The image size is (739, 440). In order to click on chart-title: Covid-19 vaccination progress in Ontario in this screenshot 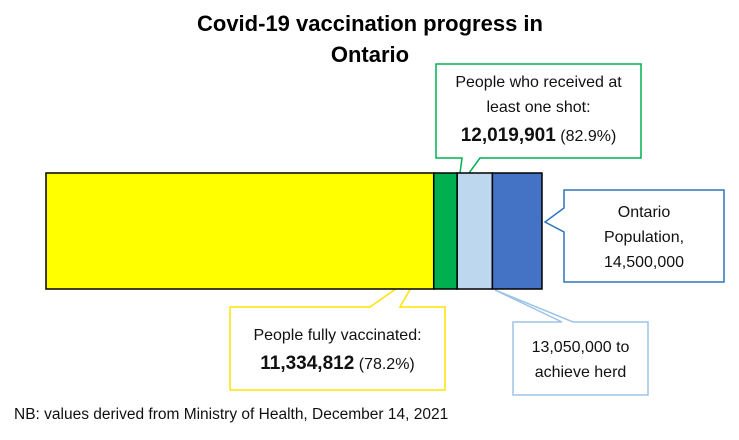, I will do `click(370, 39)`.